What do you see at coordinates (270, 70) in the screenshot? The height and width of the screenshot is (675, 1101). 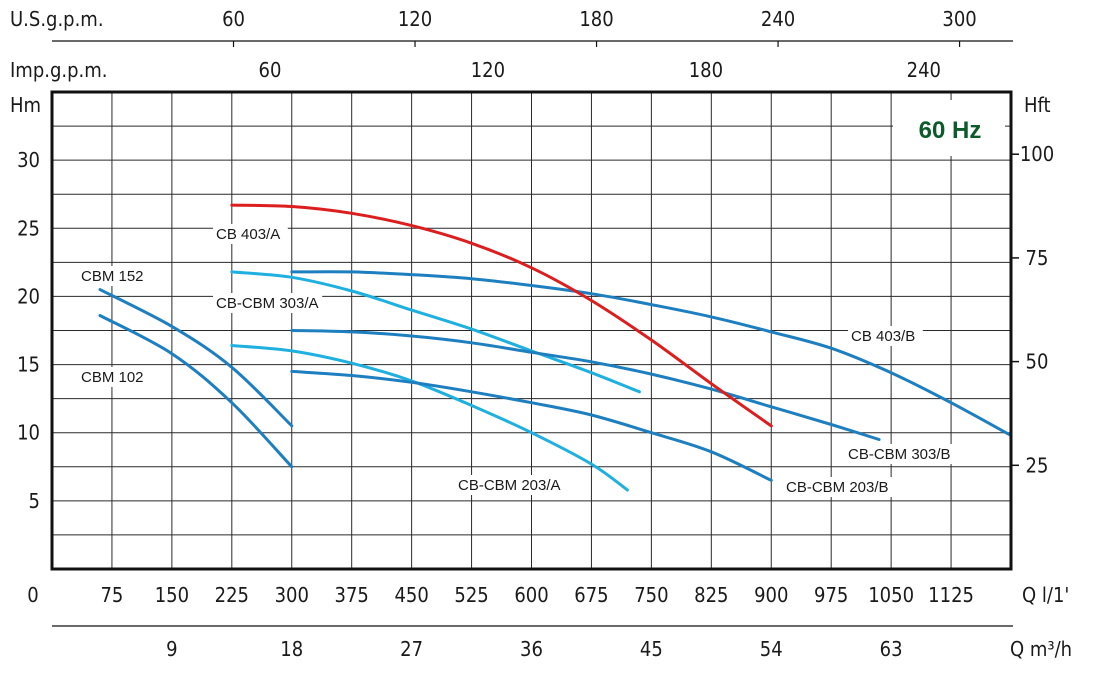 I see `tick-impgpm: 60` at bounding box center [270, 70].